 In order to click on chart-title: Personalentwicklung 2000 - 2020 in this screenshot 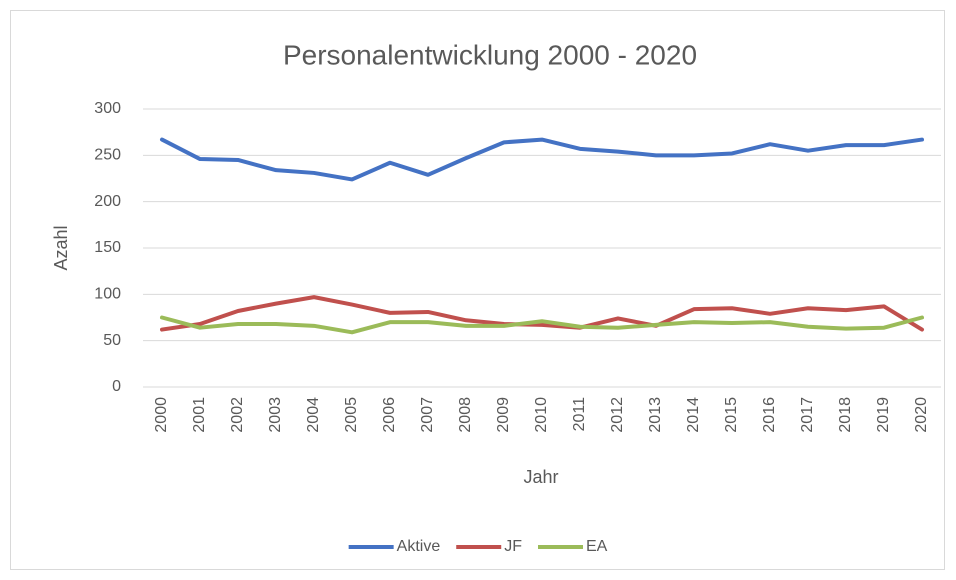, I will do `click(490, 54)`.